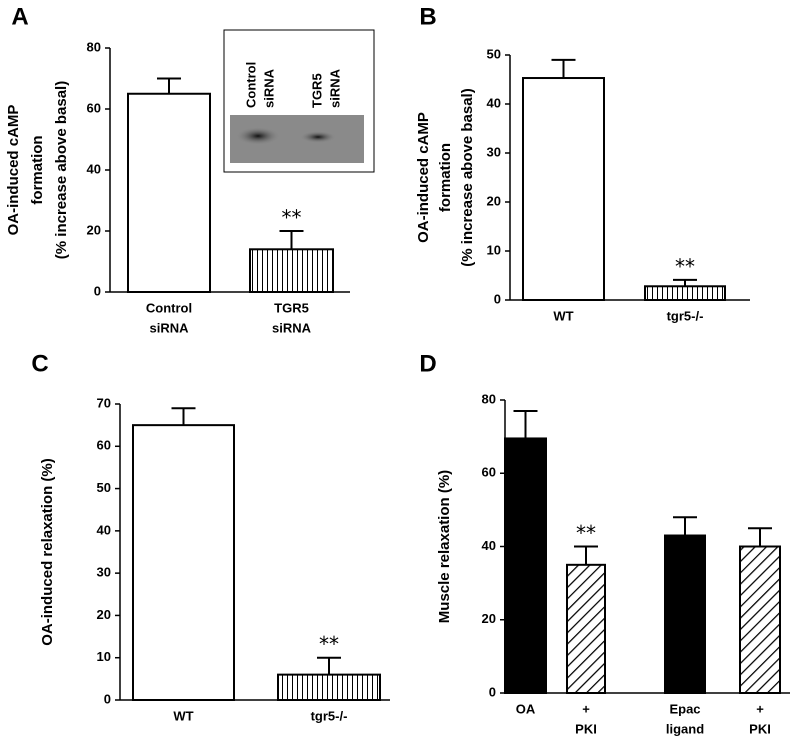 This screenshot has height=743, width=794. What do you see at coordinates (299, 101) in the screenshot?
I see `inset` at bounding box center [299, 101].